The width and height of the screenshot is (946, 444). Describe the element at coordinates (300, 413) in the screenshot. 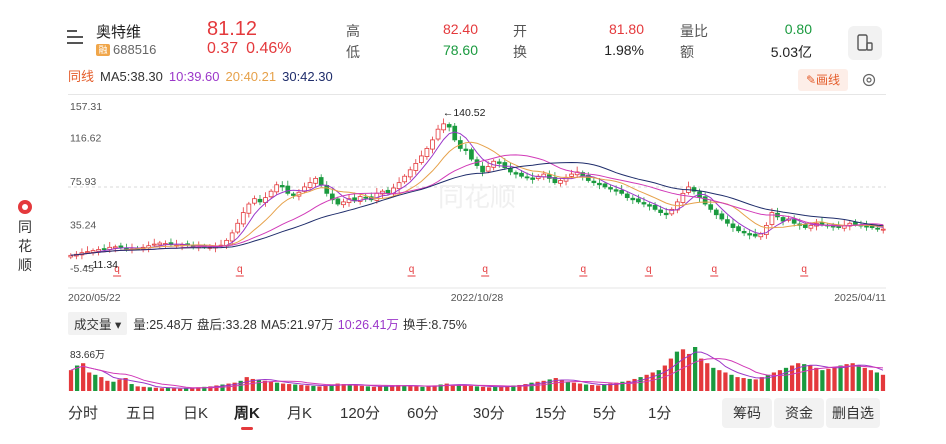

I see `tab-period: 月K` at that location.